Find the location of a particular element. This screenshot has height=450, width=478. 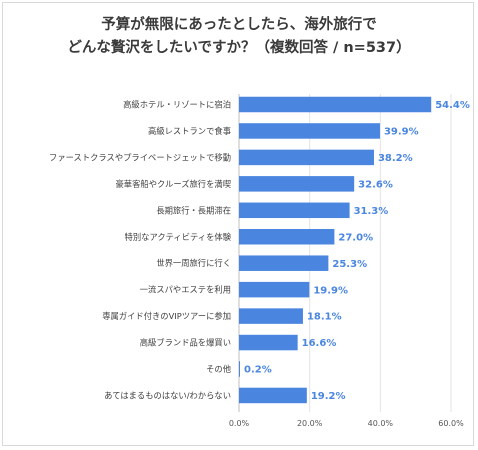

category-label: 長期旅行・長期滞在 is located at coordinates (193, 210).